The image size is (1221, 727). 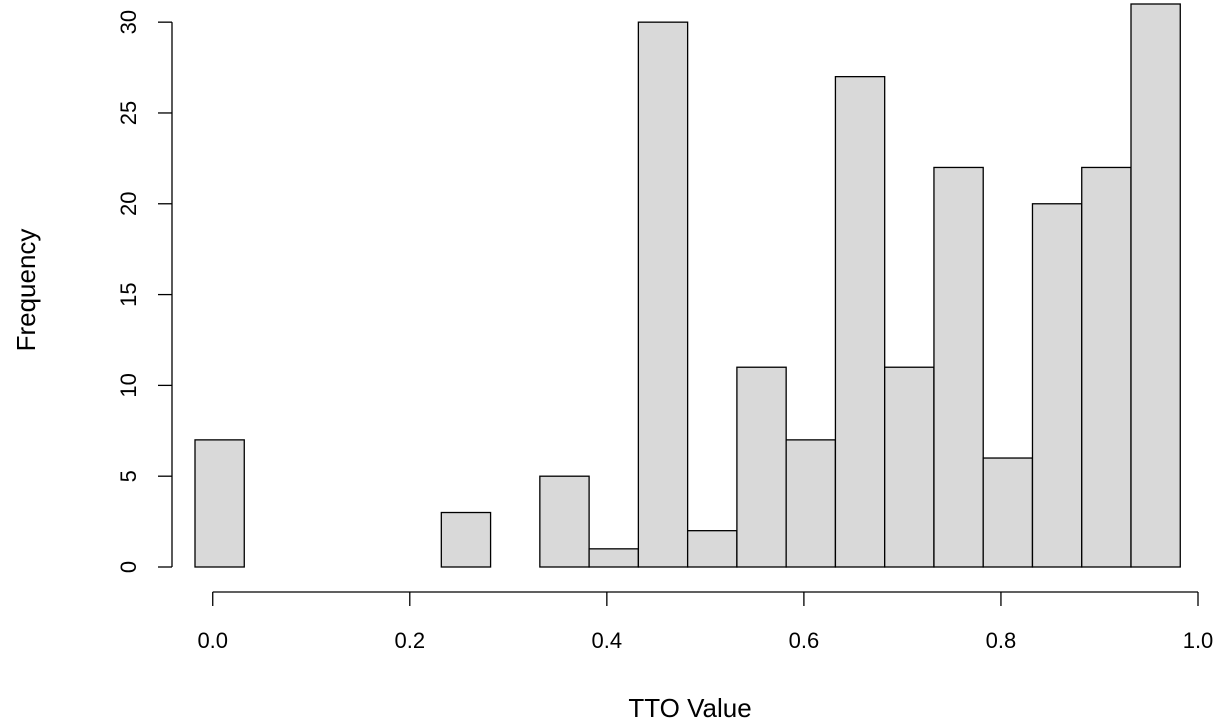 I want to click on x-tick-label: 0.4, so click(x=607, y=640).